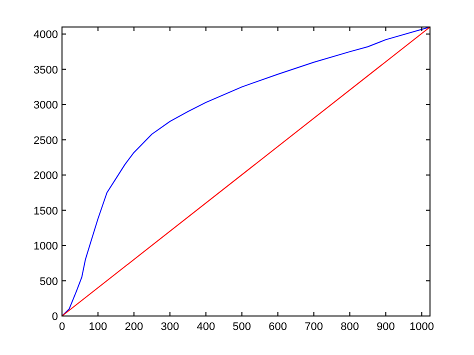  What do you see at coordinates (98, 327) in the screenshot?
I see `x-tick-label: 100` at bounding box center [98, 327].